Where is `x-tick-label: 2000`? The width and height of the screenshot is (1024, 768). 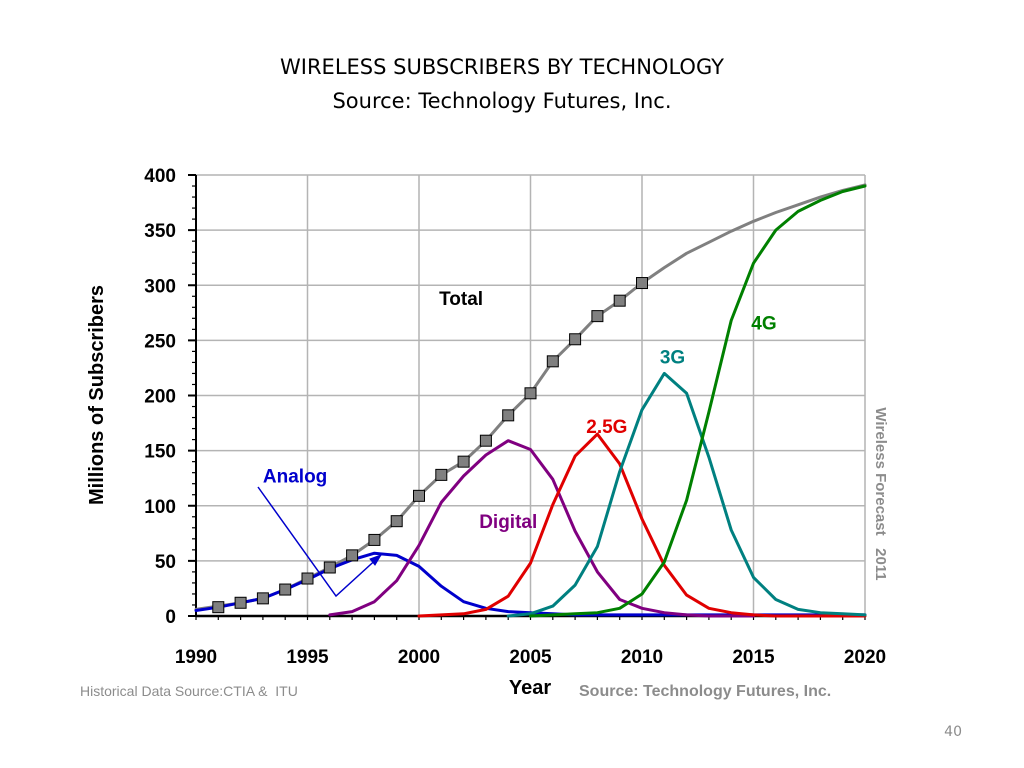 x-tick-label: 2000 is located at coordinates (419, 657).